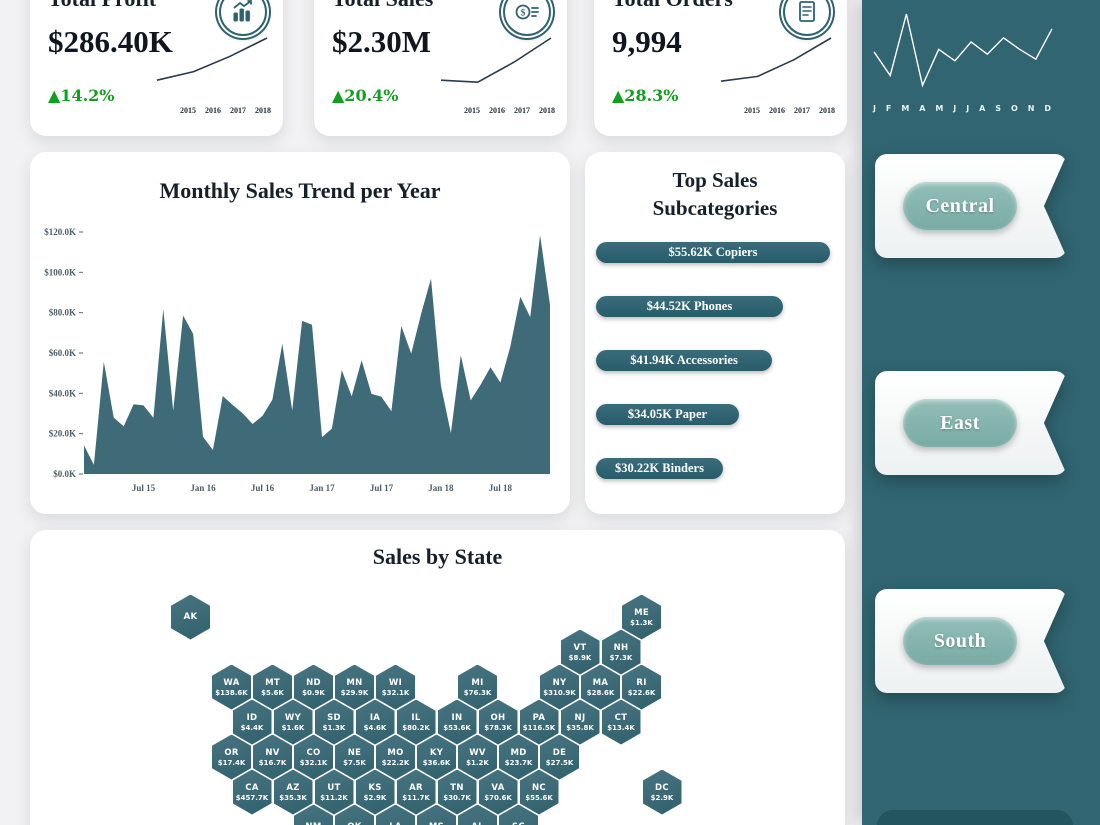 The height and width of the screenshot is (825, 1100). Describe the element at coordinates (641, 687) in the screenshot. I see `state-hex-ri: RI $22.6K` at that location.